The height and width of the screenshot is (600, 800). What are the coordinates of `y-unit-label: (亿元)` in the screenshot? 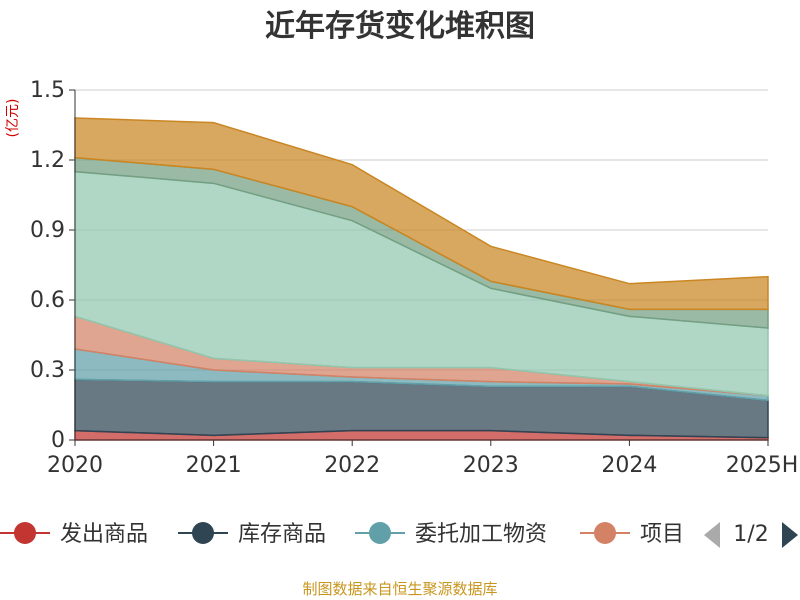 It's located at (13, 118).